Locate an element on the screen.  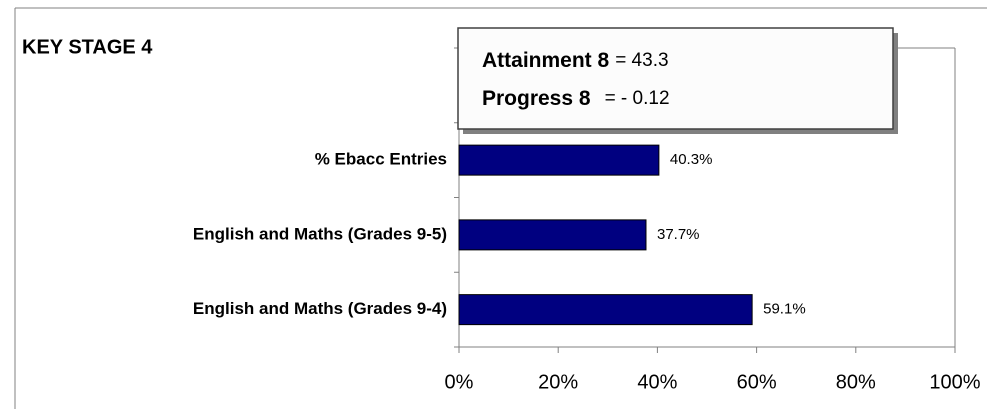
x-tick-label: 0% is located at coordinates (459, 382).